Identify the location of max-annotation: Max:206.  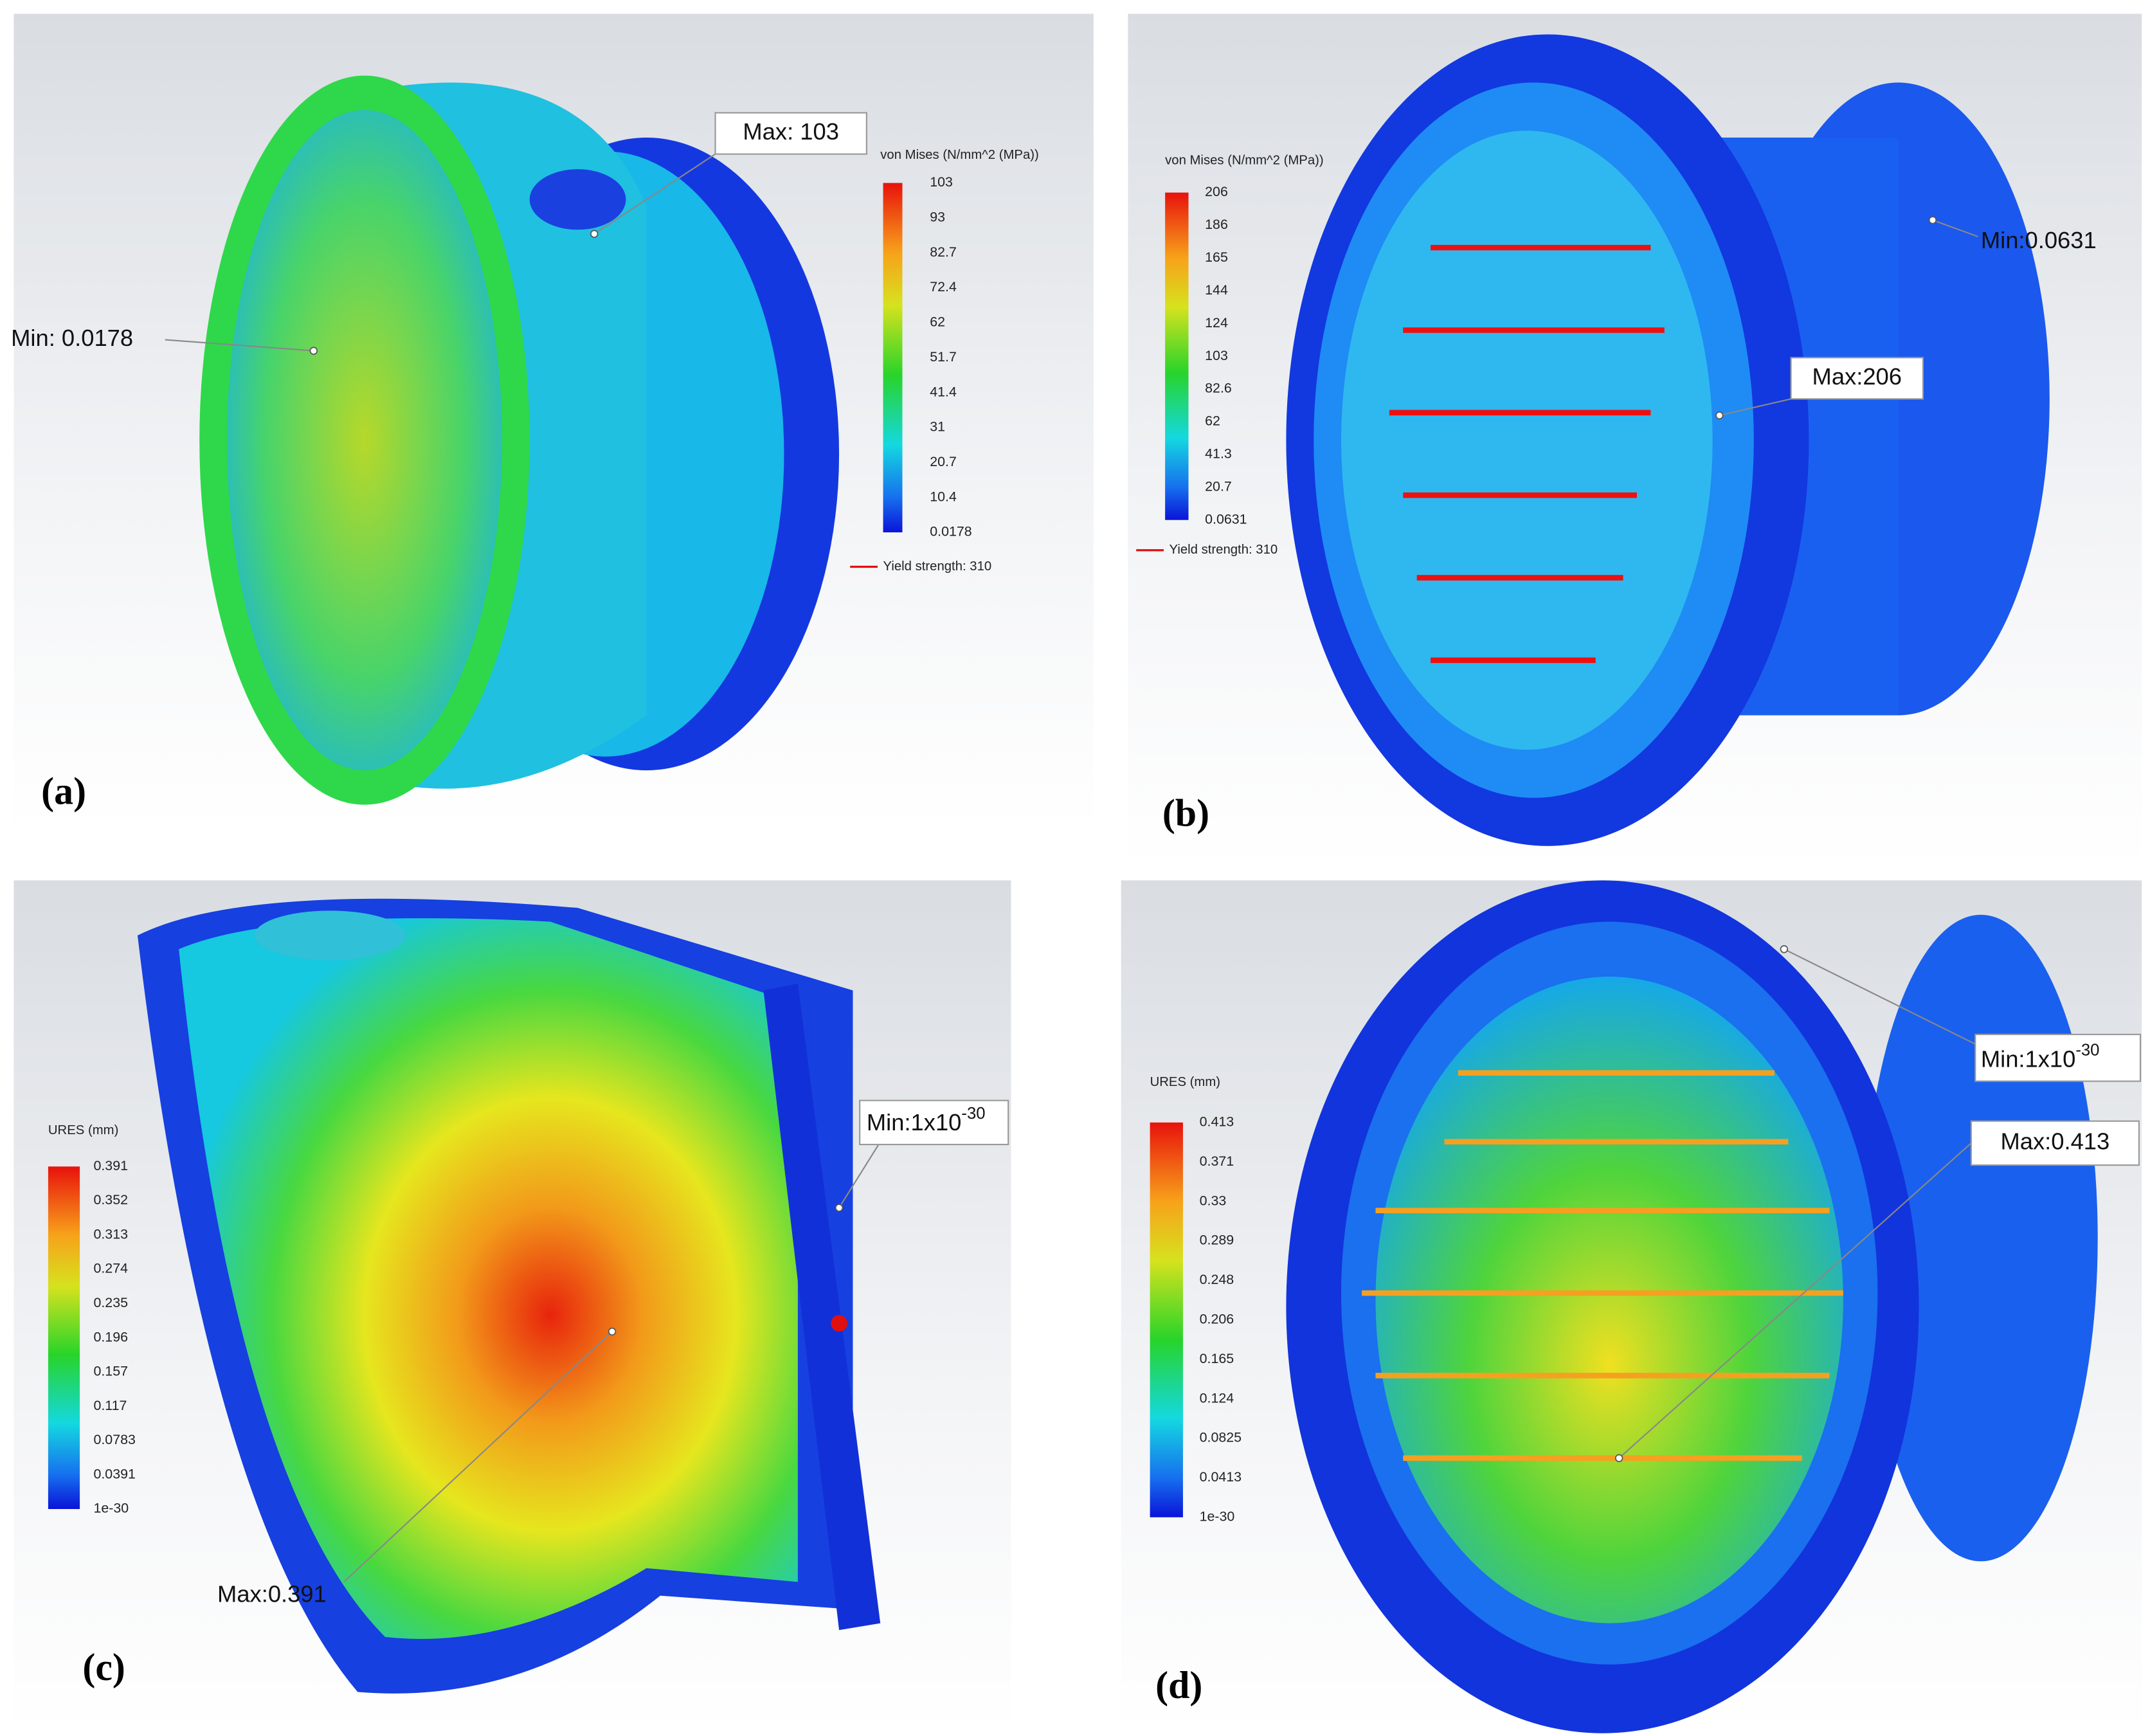
(1857, 376).